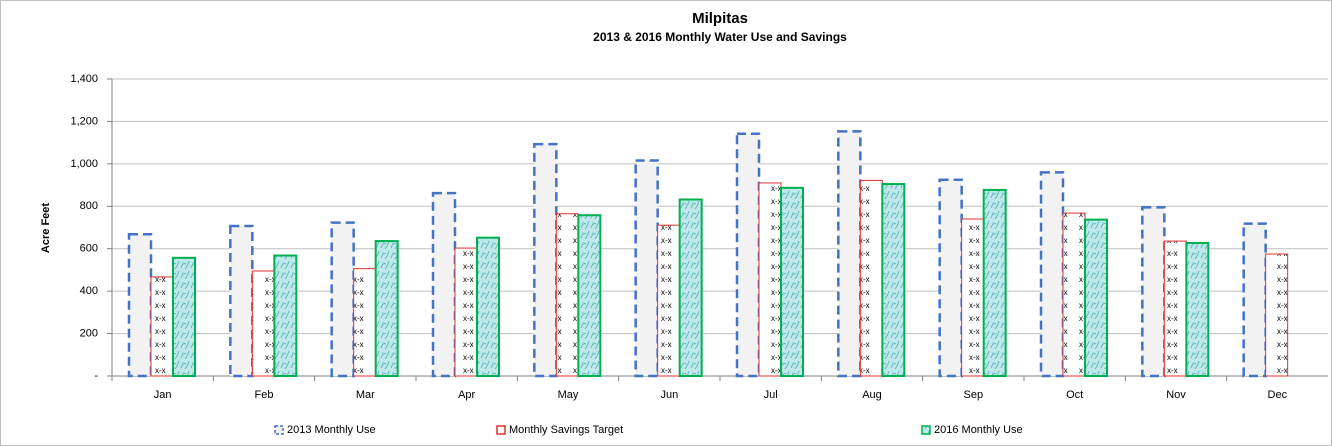  I want to click on x-tick-label: Oct, so click(1074, 395).